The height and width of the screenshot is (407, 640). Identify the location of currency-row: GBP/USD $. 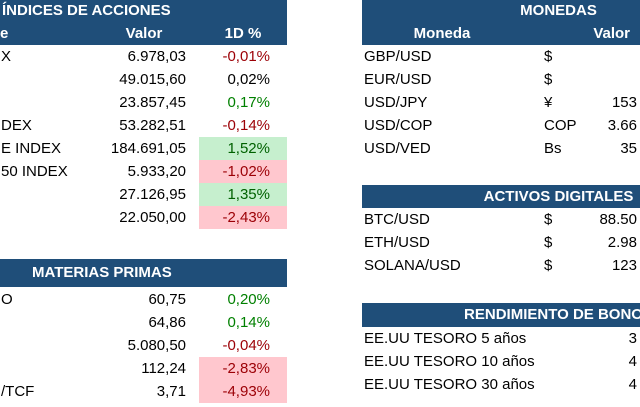
(501, 56).